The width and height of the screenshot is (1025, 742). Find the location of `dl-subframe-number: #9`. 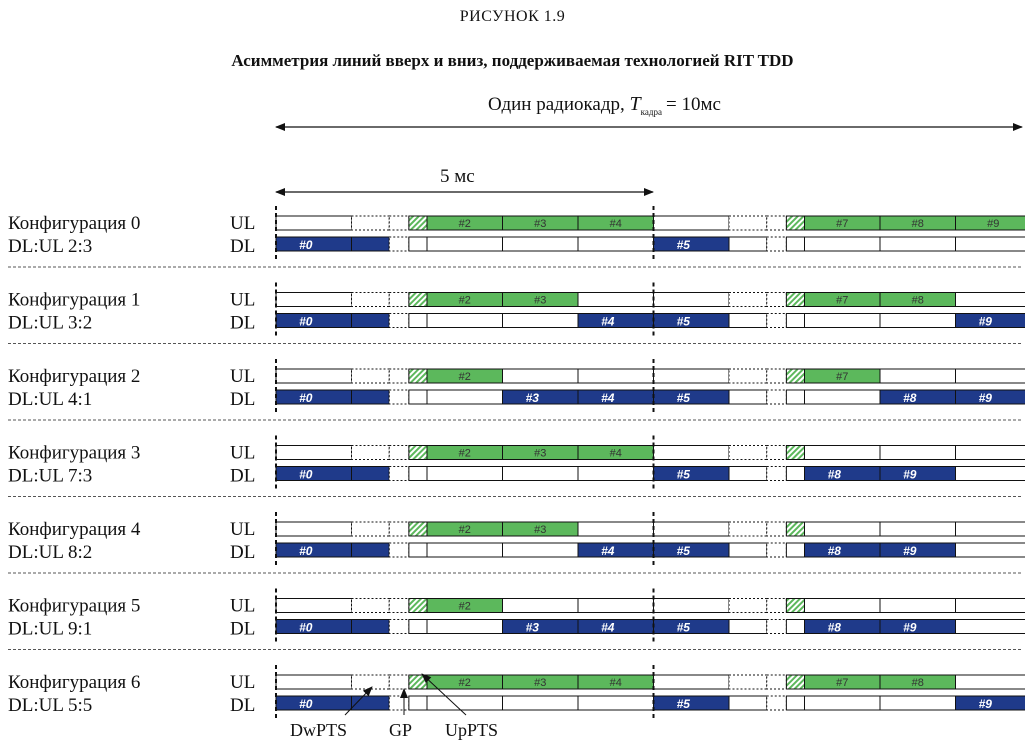

dl-subframe-number: #9 is located at coordinates (910, 551).